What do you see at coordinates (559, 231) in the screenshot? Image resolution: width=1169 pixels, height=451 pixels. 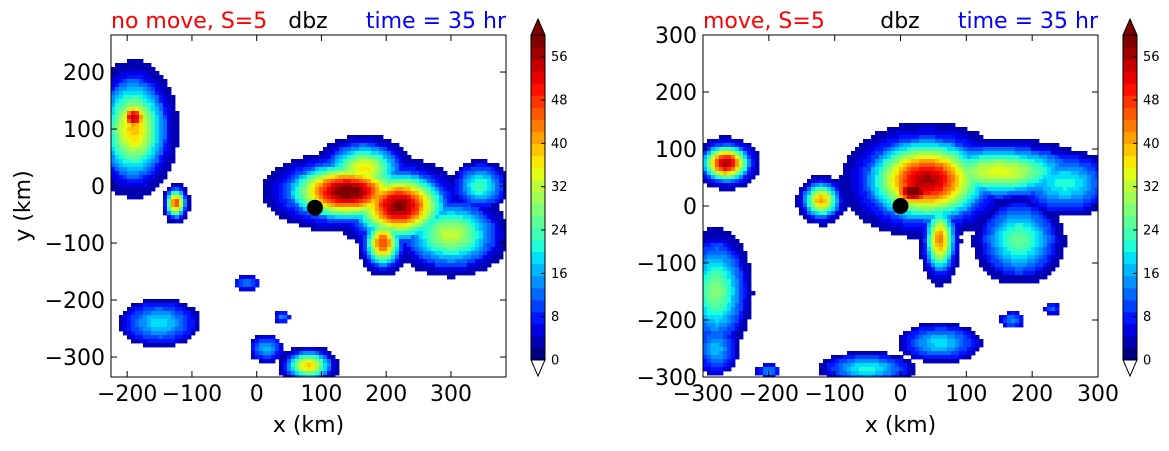 I see `colorbar-tick-label: 24` at bounding box center [559, 231].